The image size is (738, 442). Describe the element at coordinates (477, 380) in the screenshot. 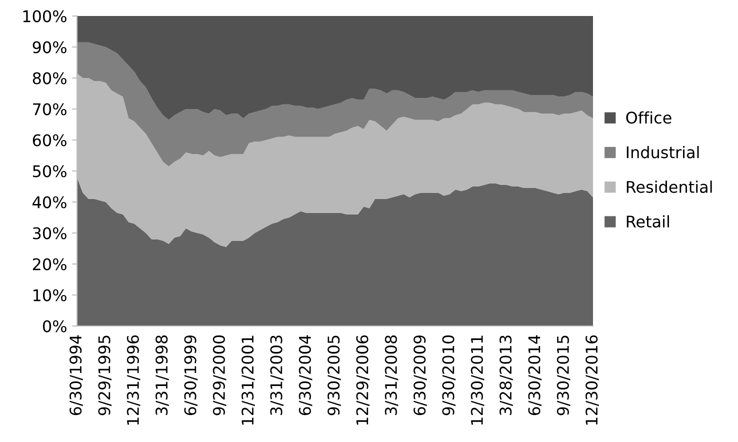

I see `x-tick-label: 12/30/2011` at that location.